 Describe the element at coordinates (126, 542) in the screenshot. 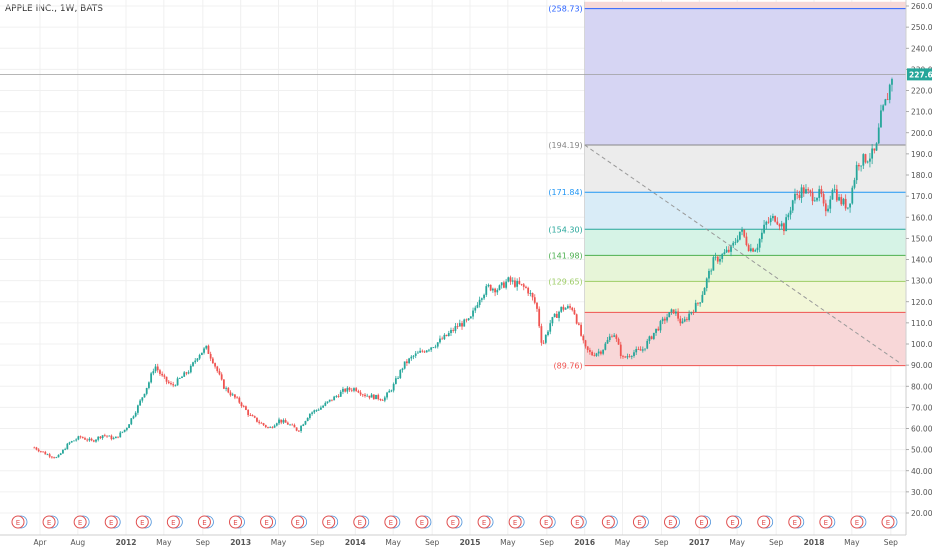

I see `x-tick-label: 2012` at that location.